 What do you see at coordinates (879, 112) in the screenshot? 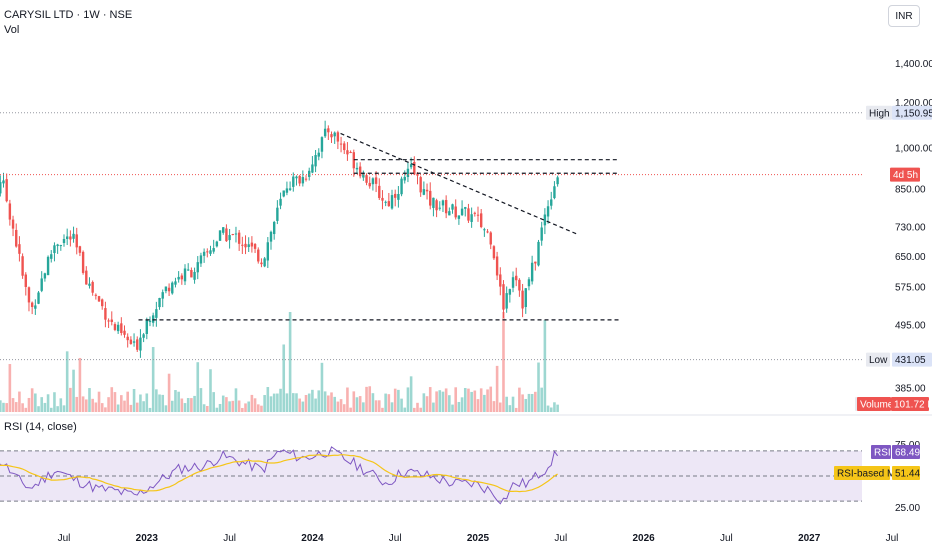
I see `high-tag-bg` at bounding box center [879, 112].